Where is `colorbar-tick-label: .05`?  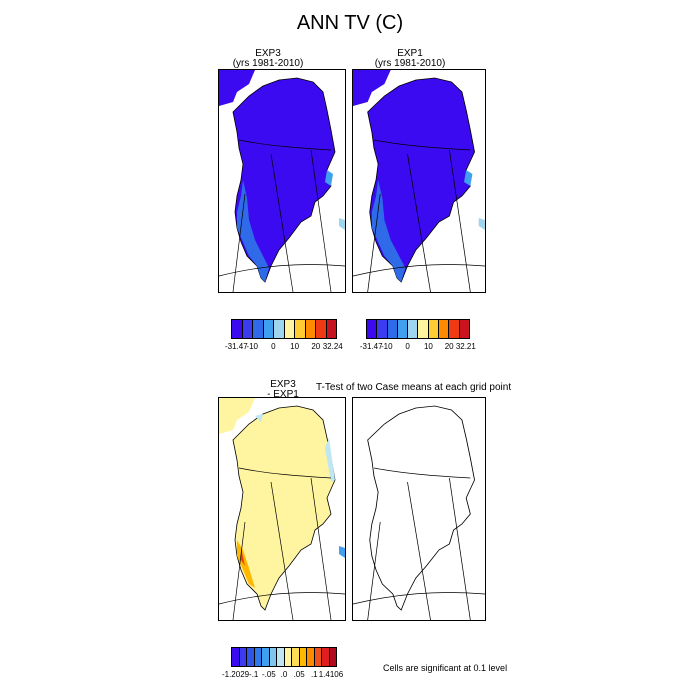
colorbar-tick-label: .05 is located at coordinates (299, 674).